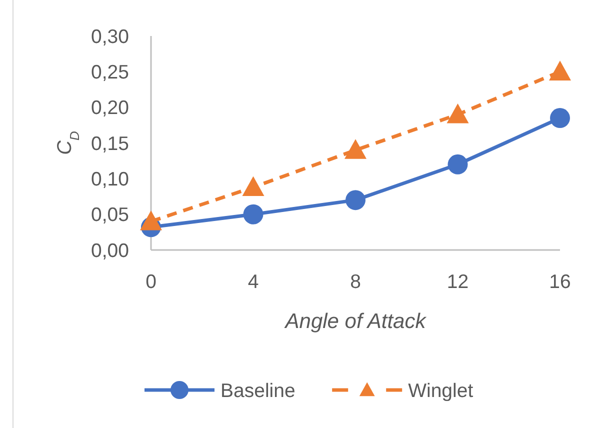  What do you see at coordinates (355, 321) in the screenshot?
I see `x-axis-title: Angle of Attack` at bounding box center [355, 321].